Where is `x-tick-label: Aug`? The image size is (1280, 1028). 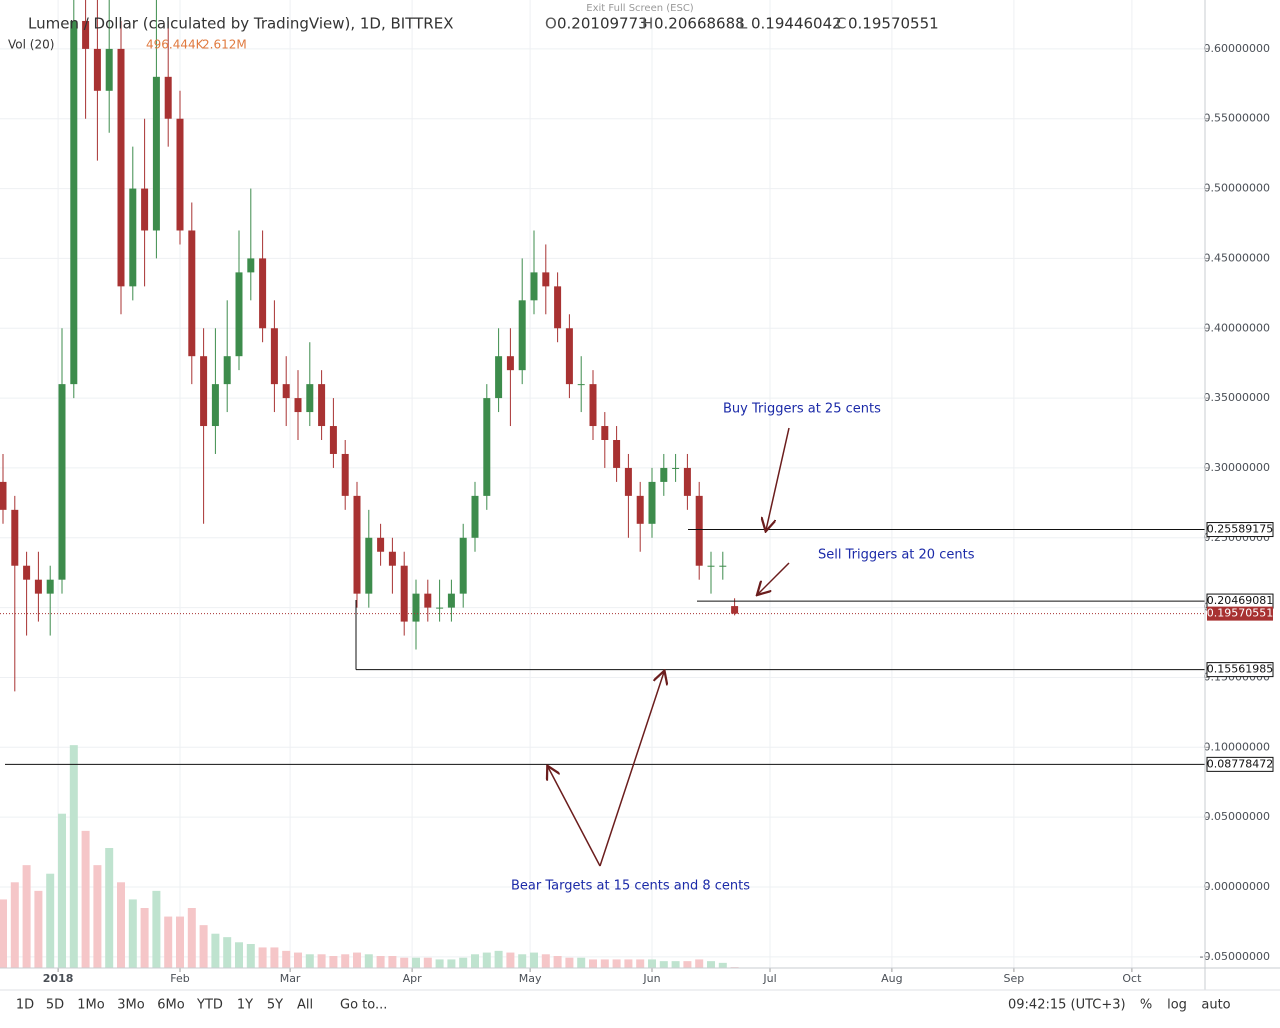 x-tick-label: Aug is located at coordinates (891, 978).